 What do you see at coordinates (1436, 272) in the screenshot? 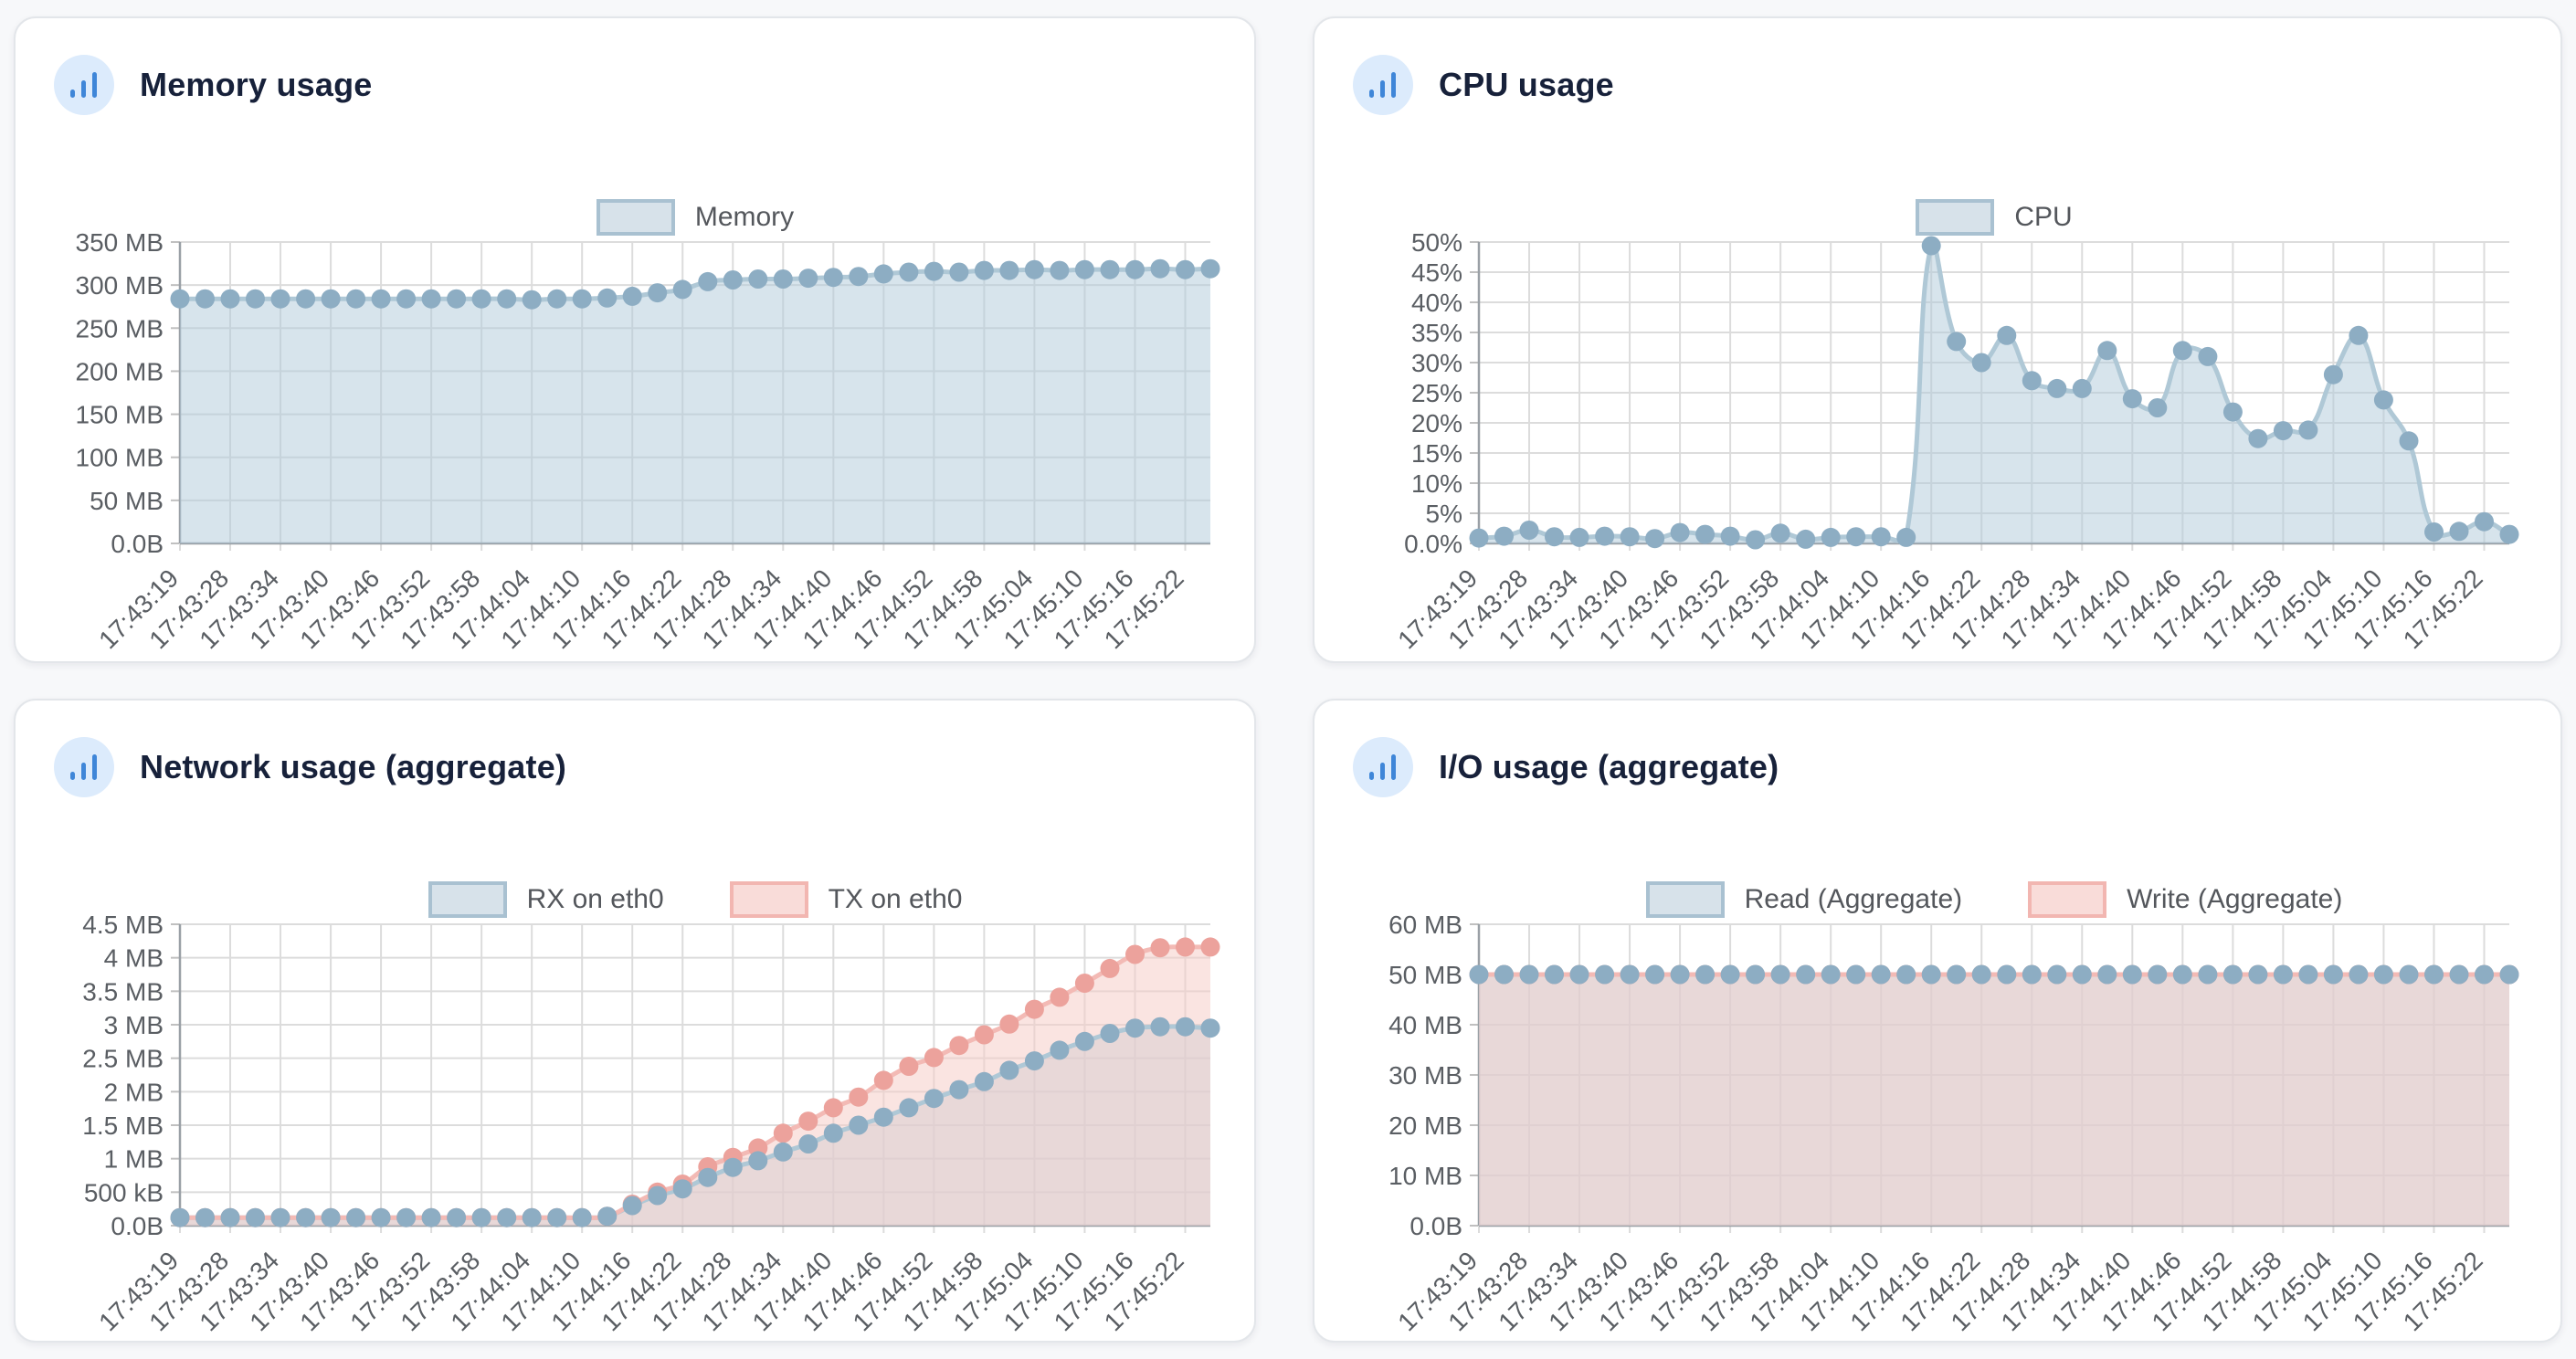
I see `y-axis-label: 45%` at bounding box center [1436, 272].